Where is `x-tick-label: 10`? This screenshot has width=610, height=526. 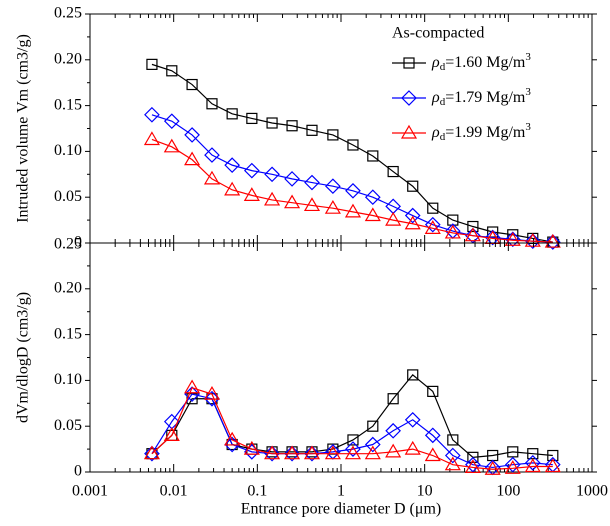
x-tick-label: 10 is located at coordinates (425, 491).